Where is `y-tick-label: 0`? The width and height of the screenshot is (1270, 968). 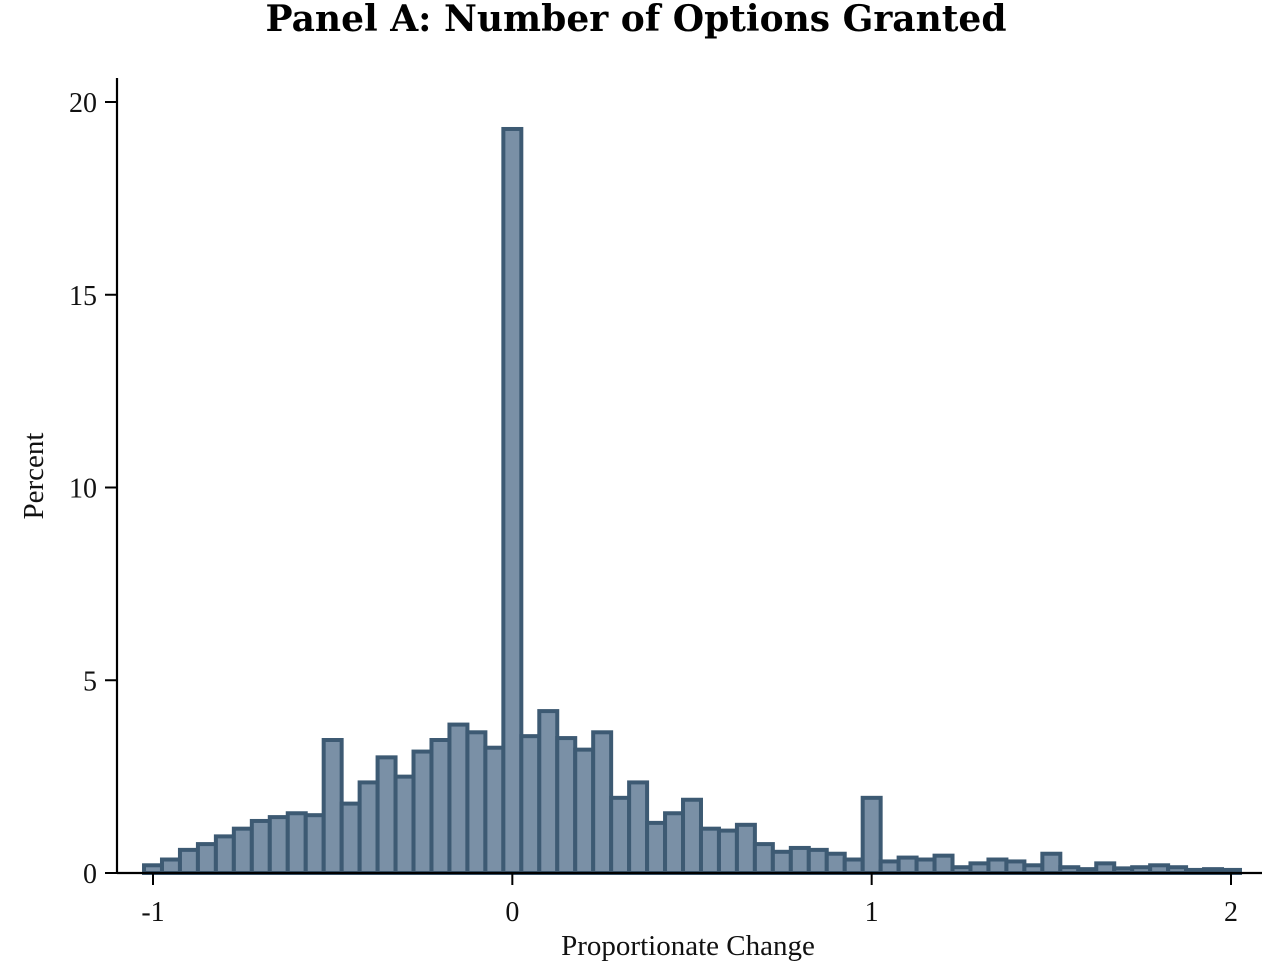 y-tick-label: 0 is located at coordinates (90, 874).